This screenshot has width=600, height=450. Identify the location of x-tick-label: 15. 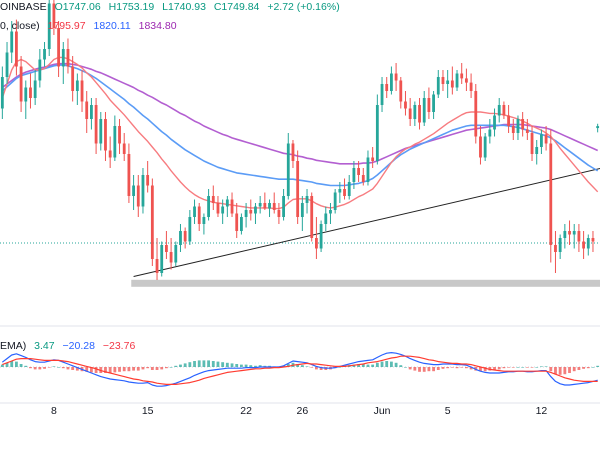
(148, 411).